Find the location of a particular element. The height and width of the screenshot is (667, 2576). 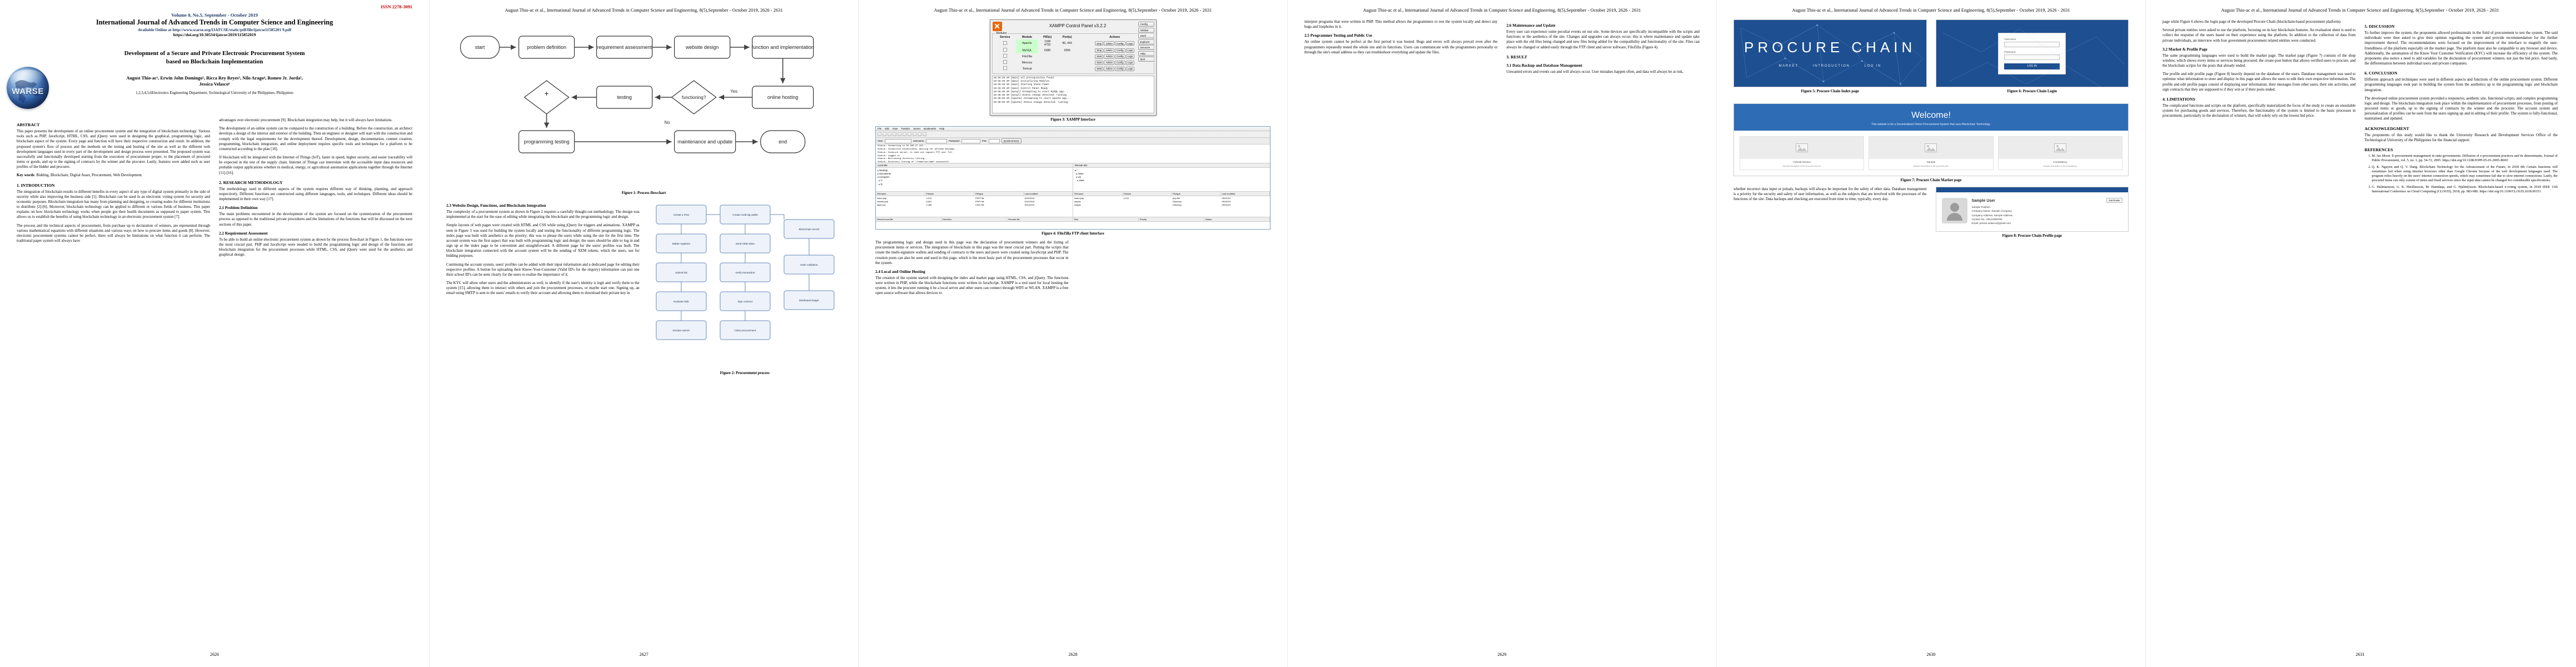

search-icon is located at coordinates (909, 134).